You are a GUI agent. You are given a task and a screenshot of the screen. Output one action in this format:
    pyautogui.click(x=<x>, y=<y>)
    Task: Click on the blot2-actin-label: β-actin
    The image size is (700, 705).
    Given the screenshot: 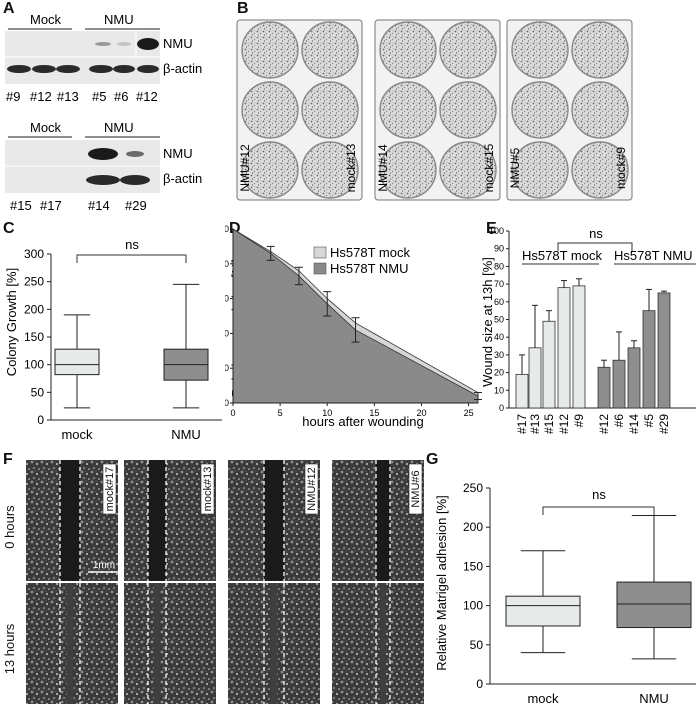 What is the action you would take?
    pyautogui.click(x=182, y=178)
    